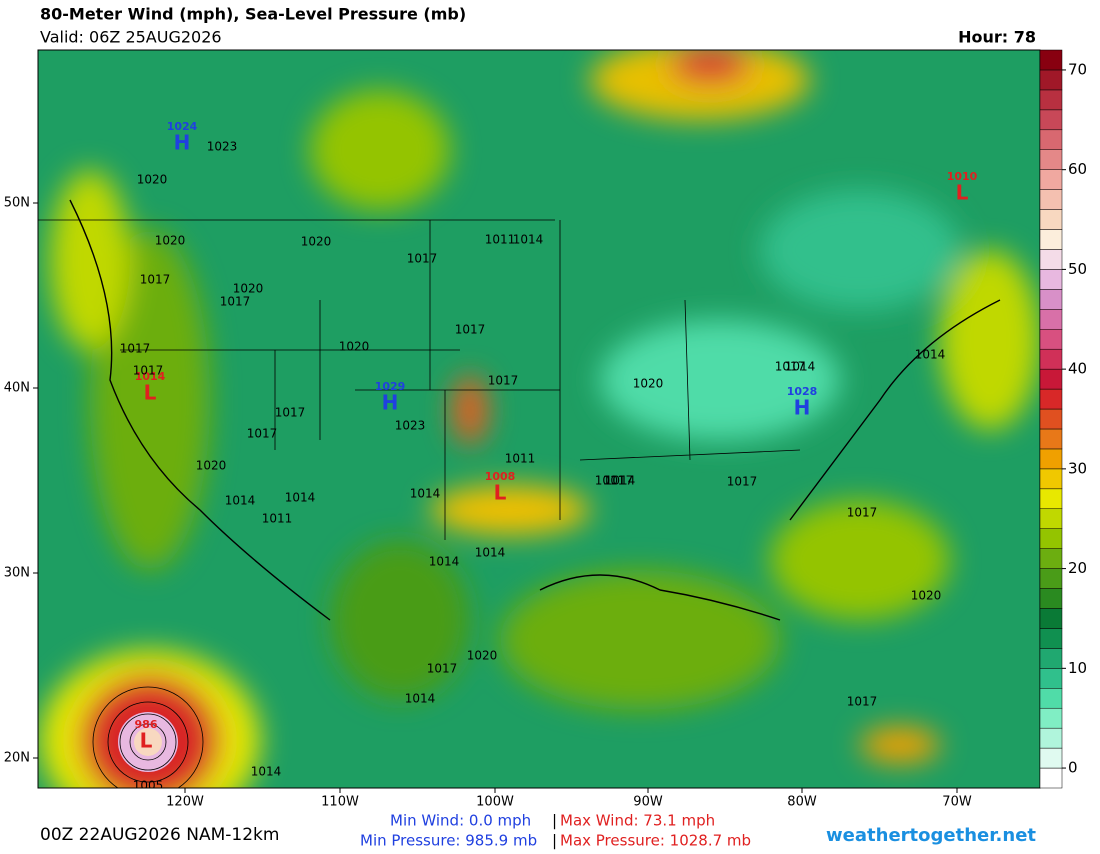 This screenshot has height=854, width=1100. Describe the element at coordinates (182, 126) in the screenshot. I see `pressure-value: 1024` at that location.